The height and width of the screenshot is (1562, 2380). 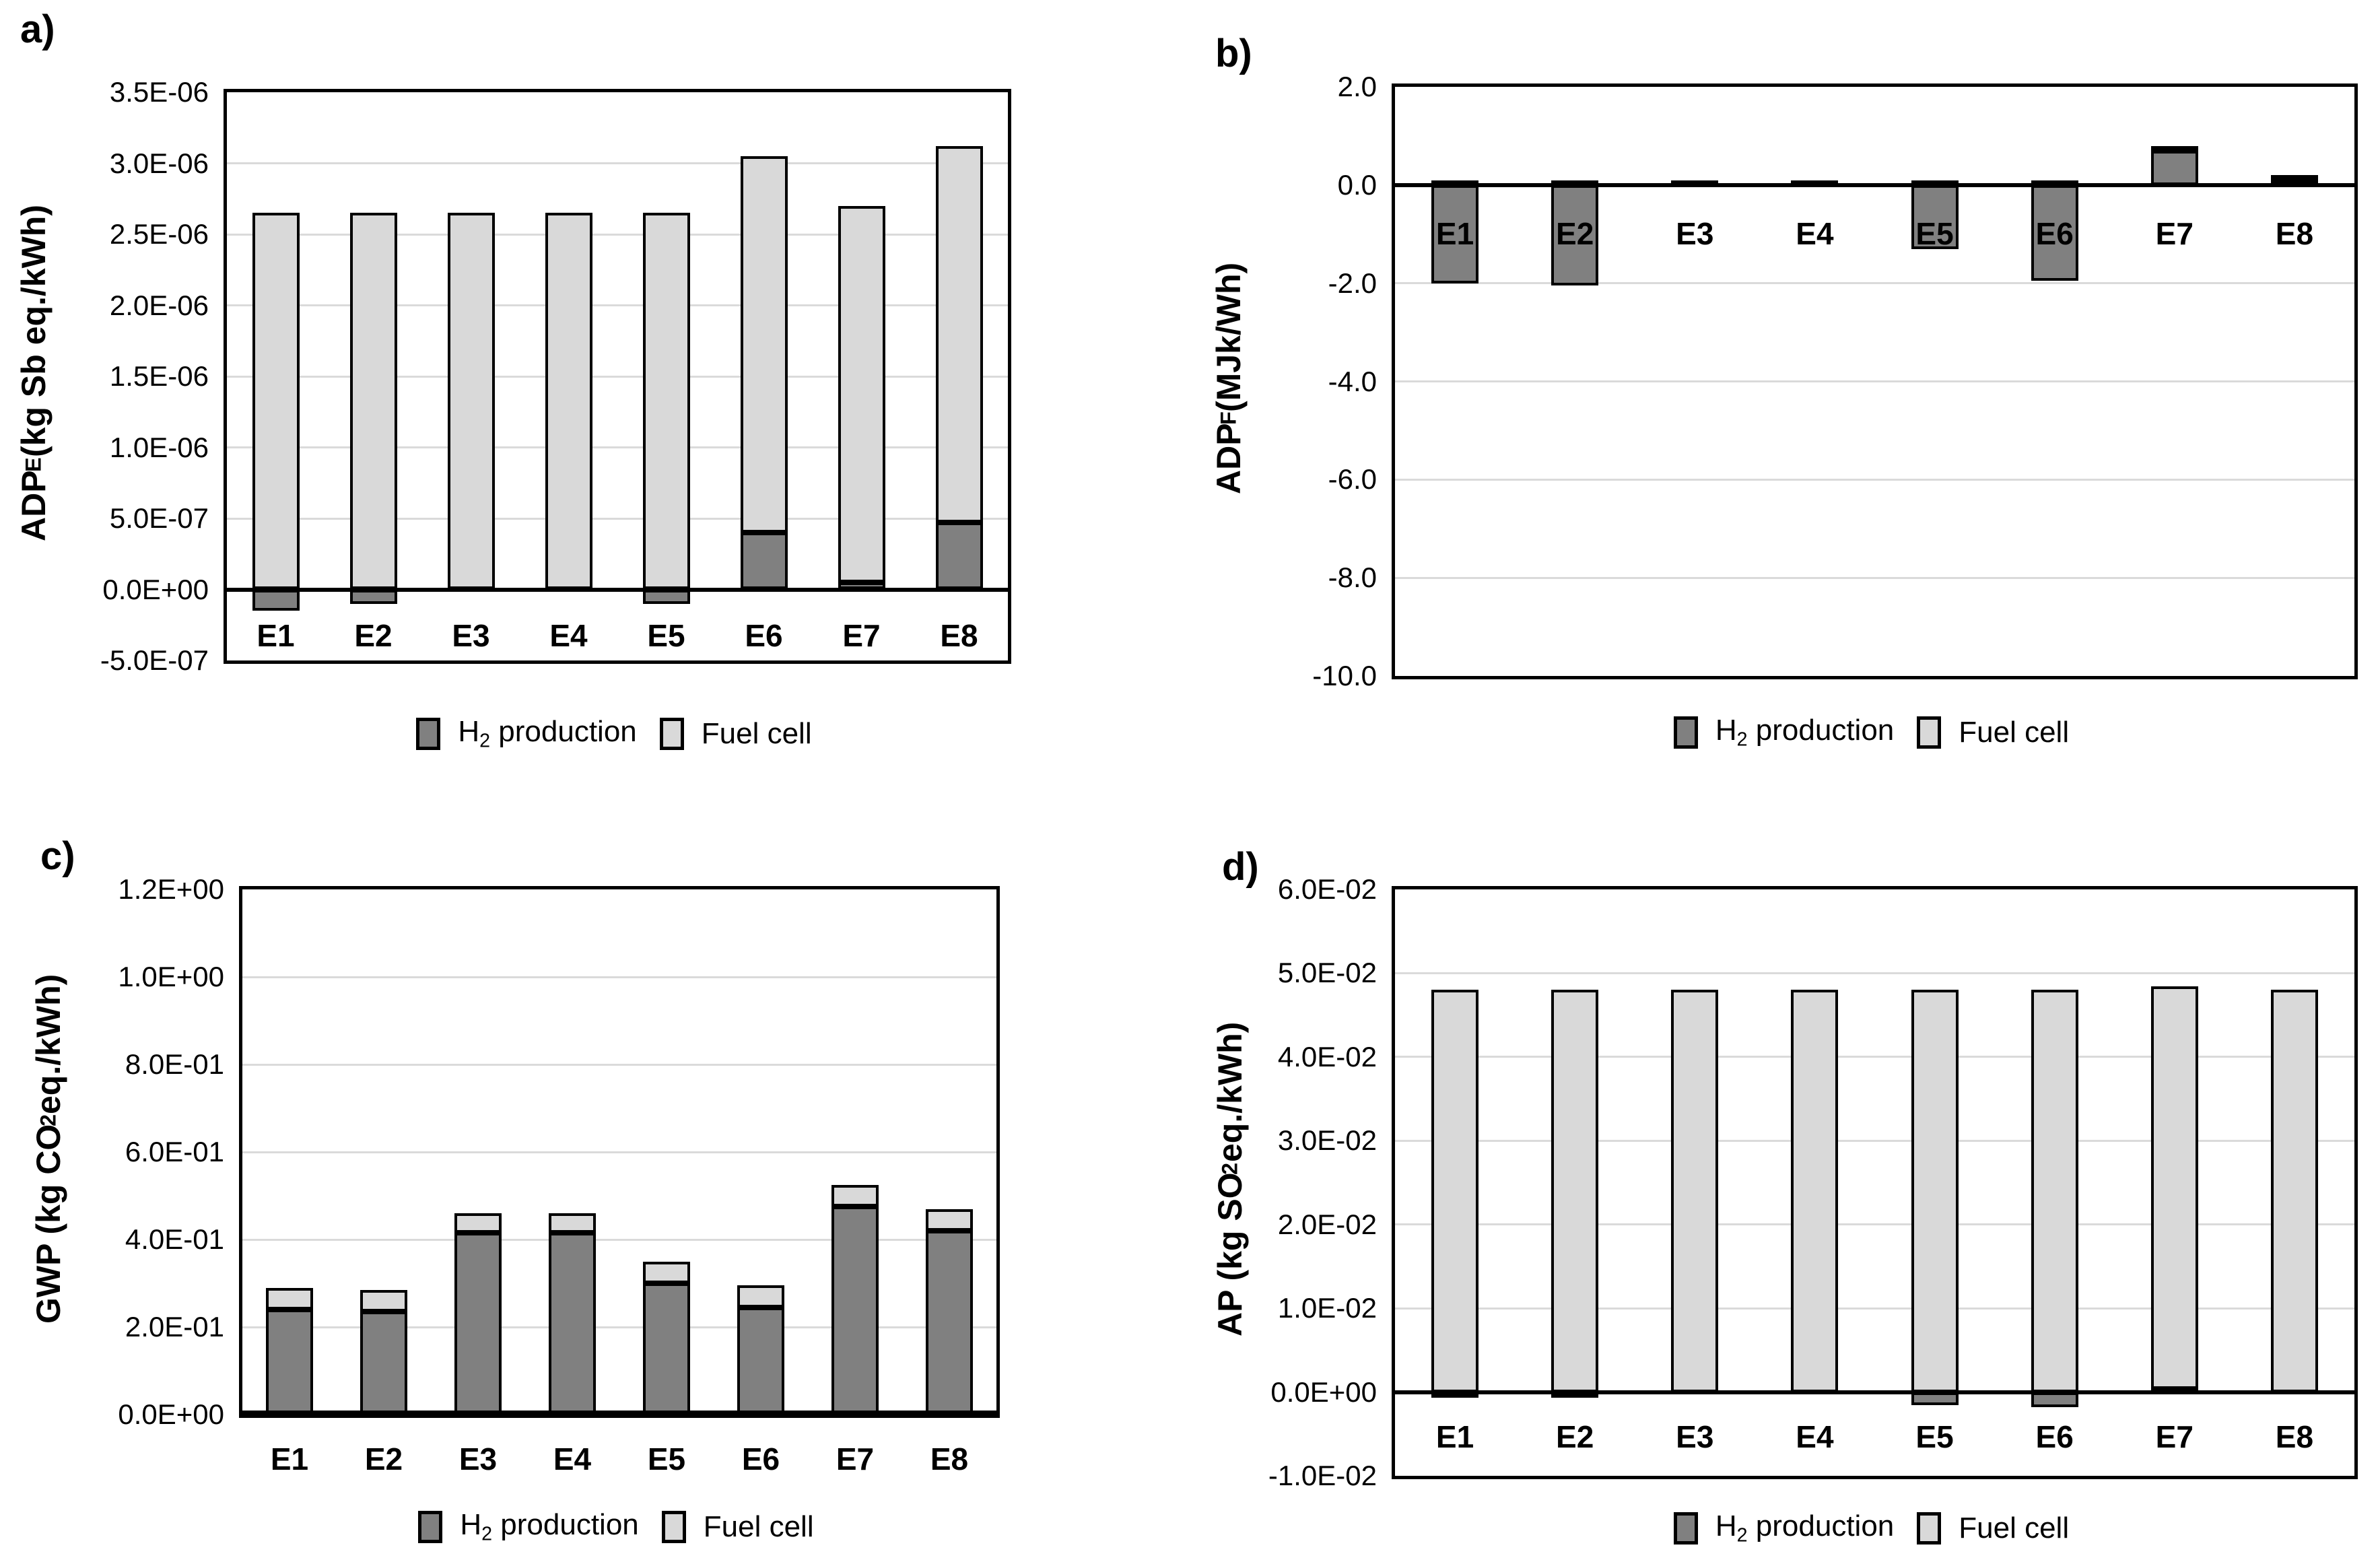 I want to click on bar-segment-fuel_cell-E8, so click(x=2294, y=178).